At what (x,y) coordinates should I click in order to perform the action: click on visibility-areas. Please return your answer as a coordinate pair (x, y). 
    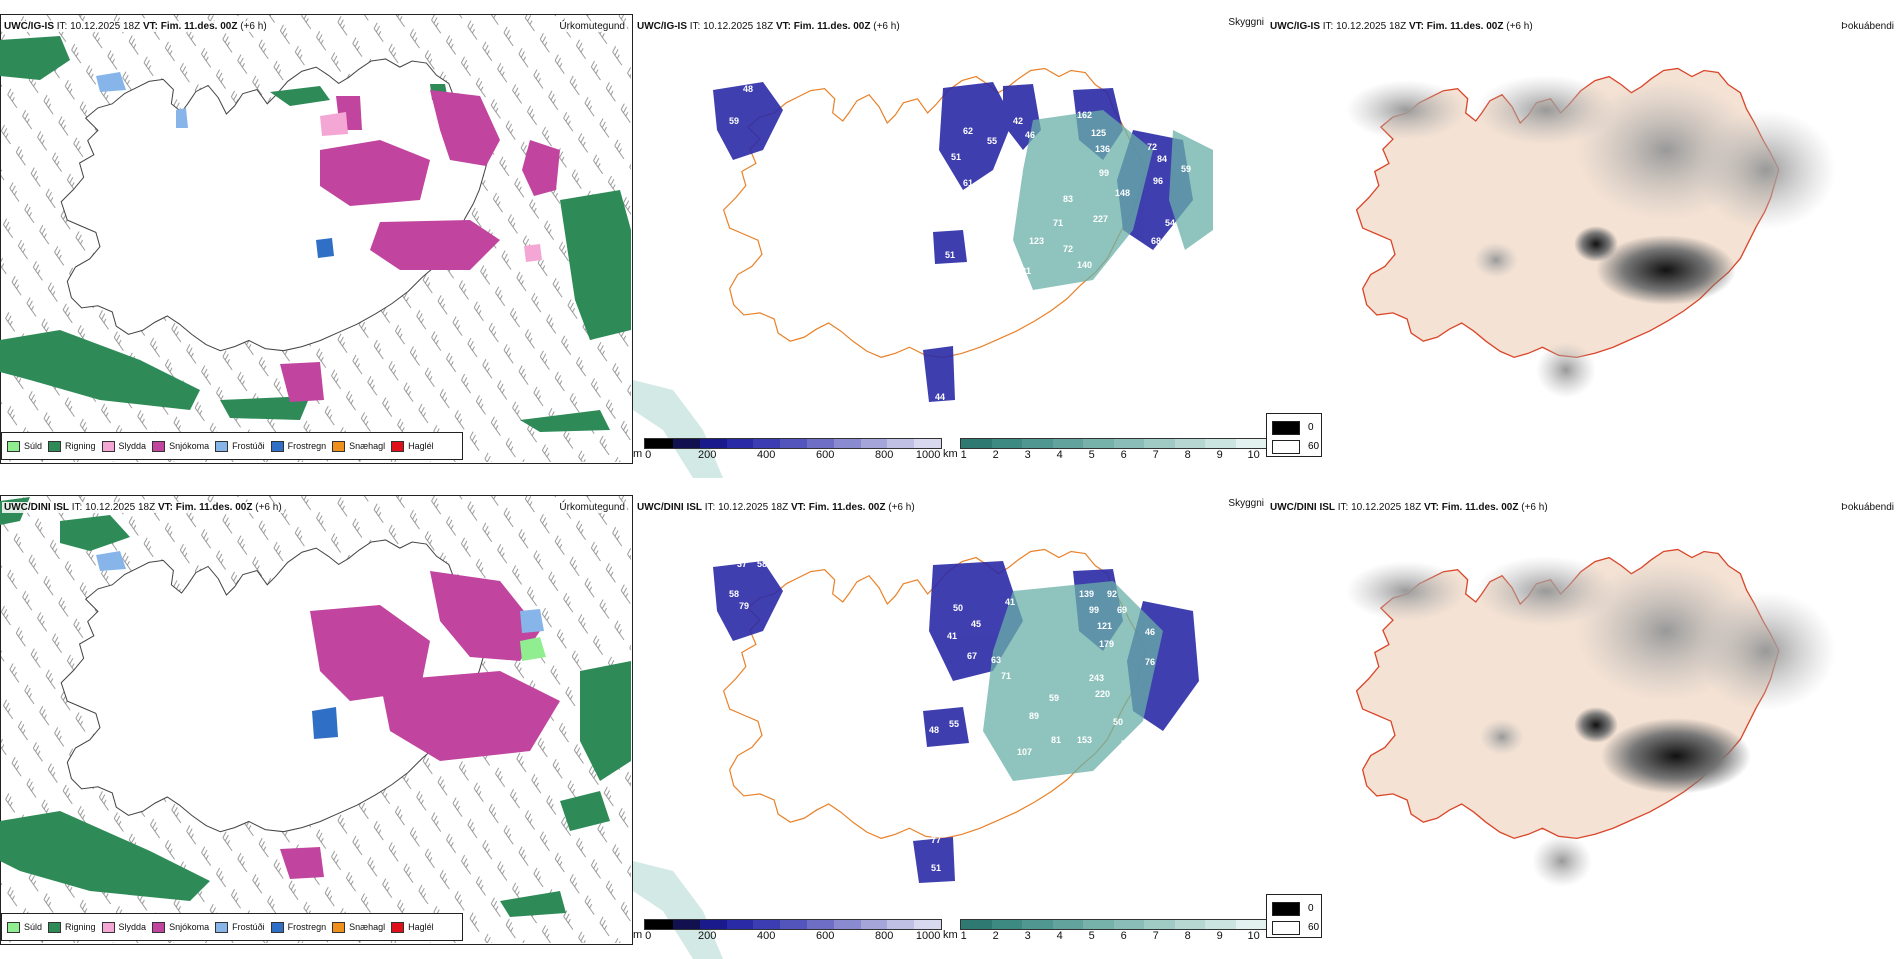
    Looking at the image, I should click on (1113, 200).